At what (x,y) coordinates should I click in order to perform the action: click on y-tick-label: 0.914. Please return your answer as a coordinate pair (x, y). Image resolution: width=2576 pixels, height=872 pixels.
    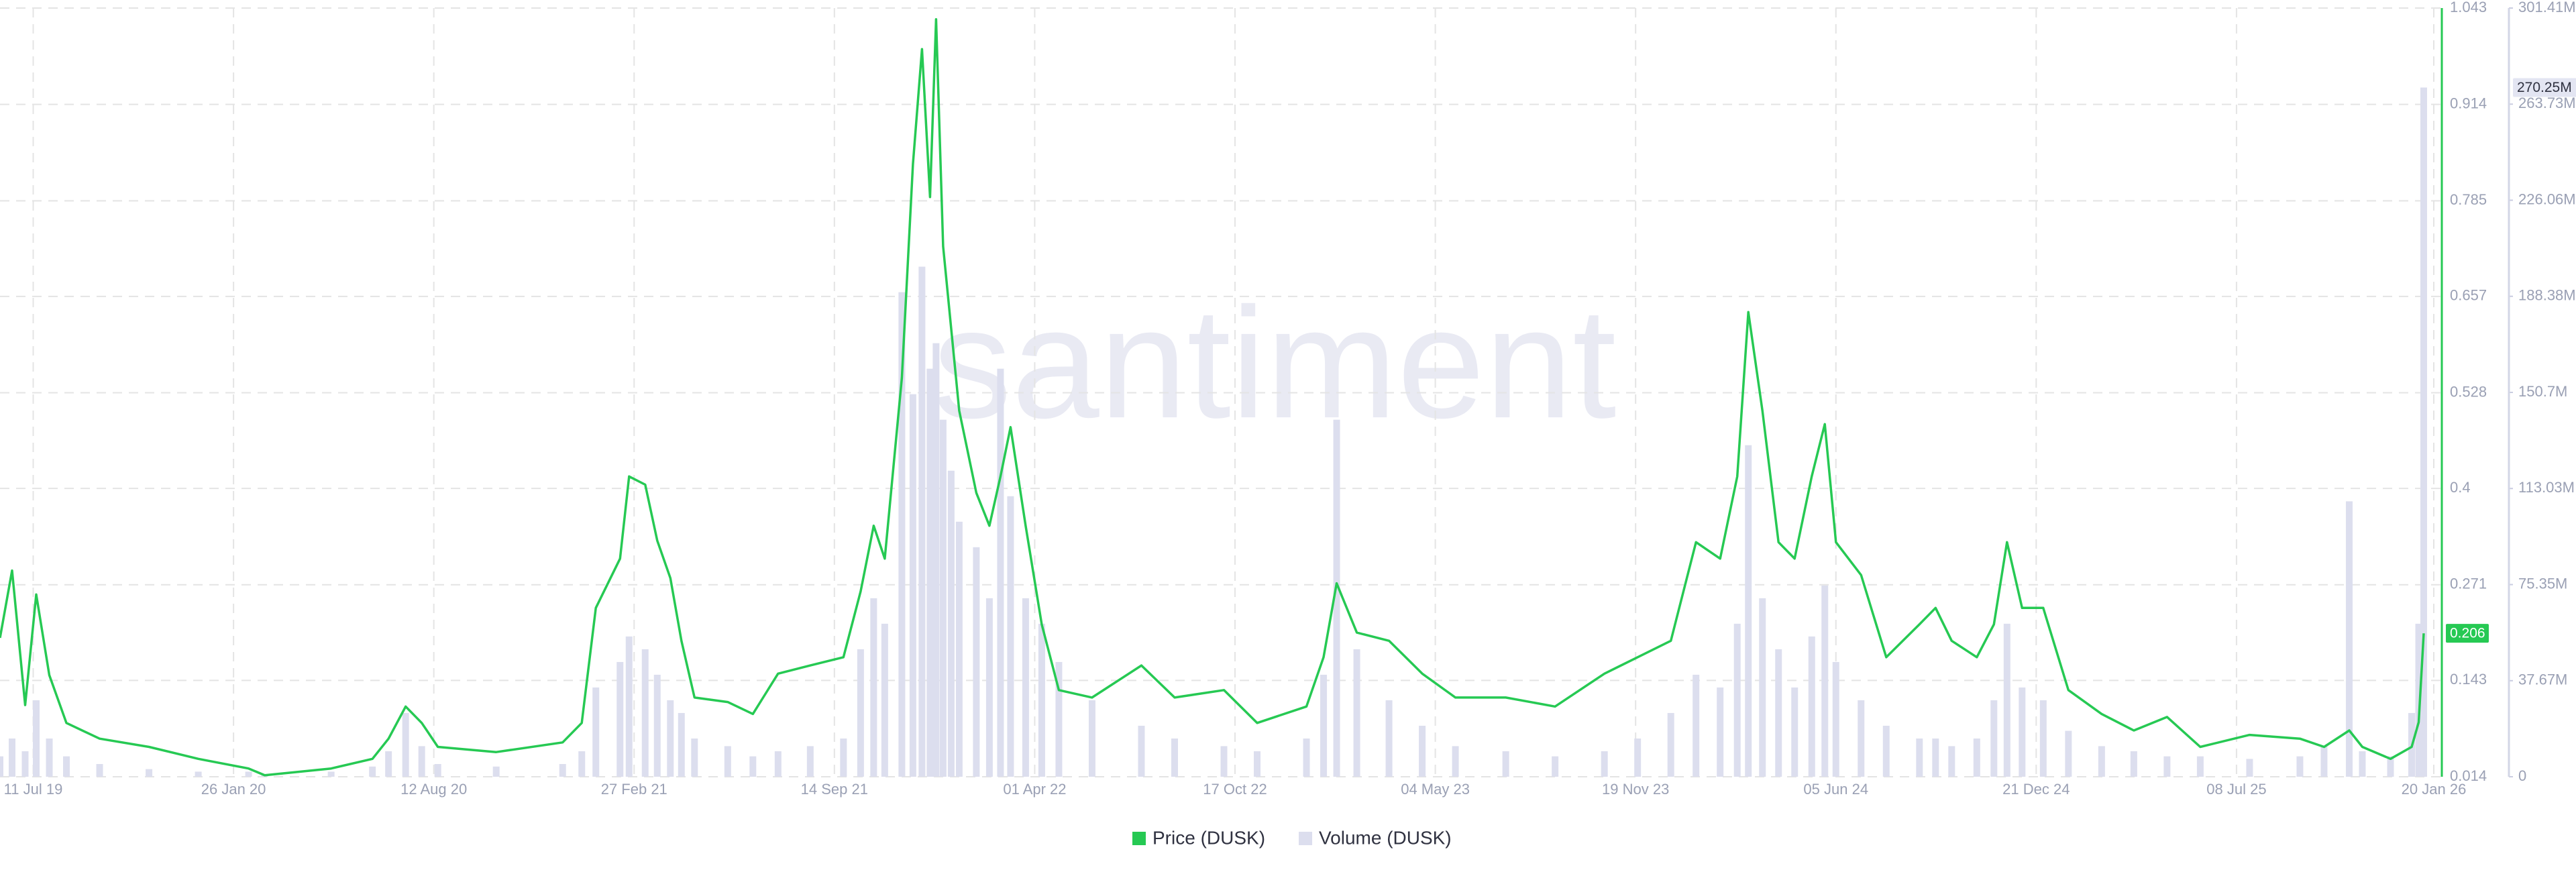
    Looking at the image, I should click on (2468, 103).